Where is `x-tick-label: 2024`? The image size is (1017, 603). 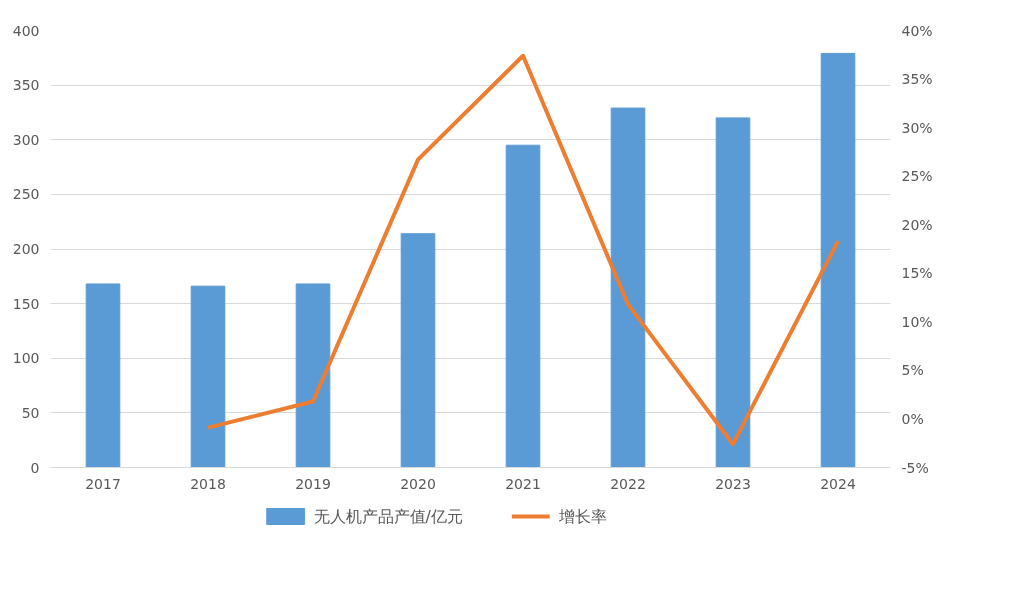
x-tick-label: 2024 is located at coordinates (838, 483).